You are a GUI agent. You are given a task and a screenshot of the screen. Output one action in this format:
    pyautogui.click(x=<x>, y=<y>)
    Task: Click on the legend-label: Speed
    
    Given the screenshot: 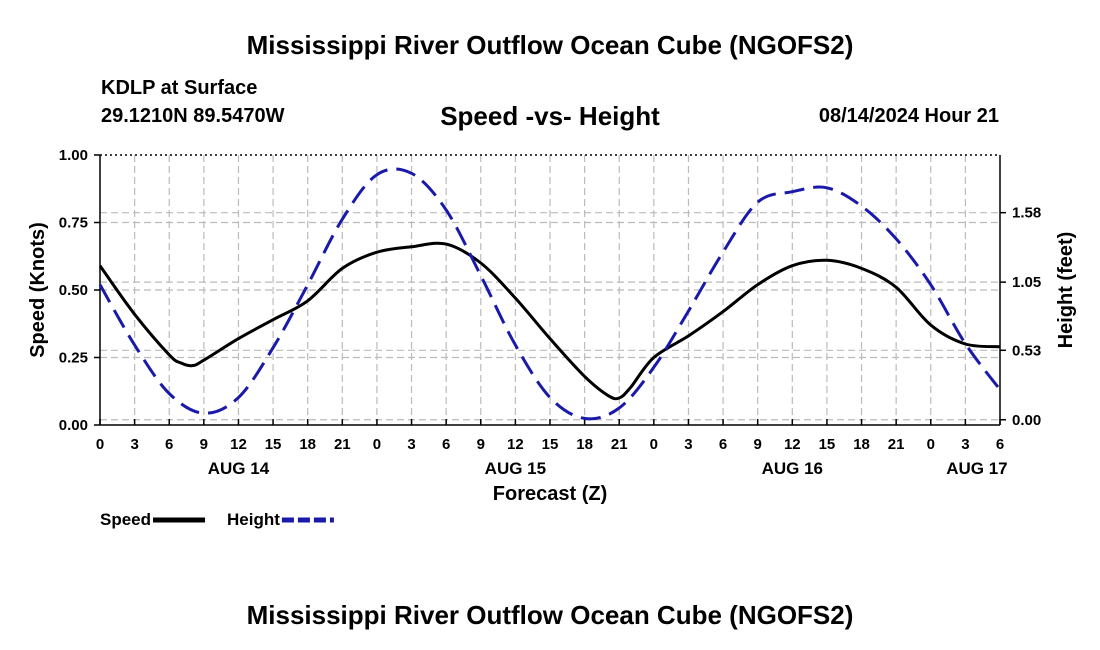 What is the action you would take?
    pyautogui.click(x=125, y=519)
    